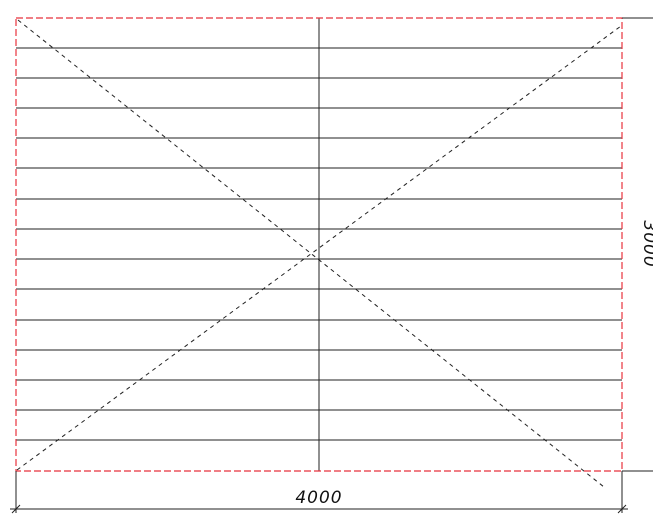 This screenshot has height=517, width=653. I want to click on width-dimension, so click(319, 509).